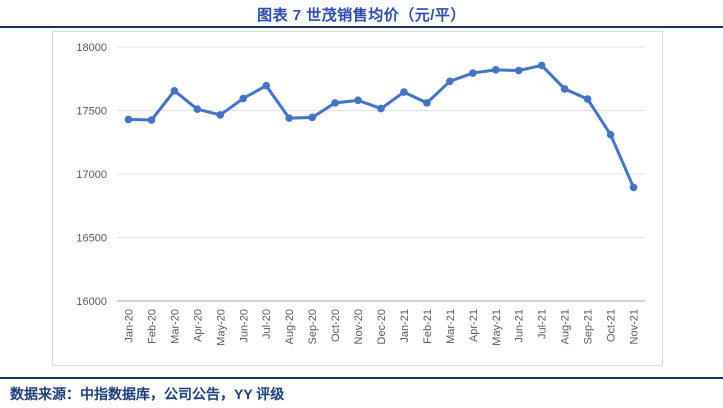 This screenshot has width=723, height=408. Describe the element at coordinates (589, 326) in the screenshot. I see `x-tick-label: Sep-21` at that location.